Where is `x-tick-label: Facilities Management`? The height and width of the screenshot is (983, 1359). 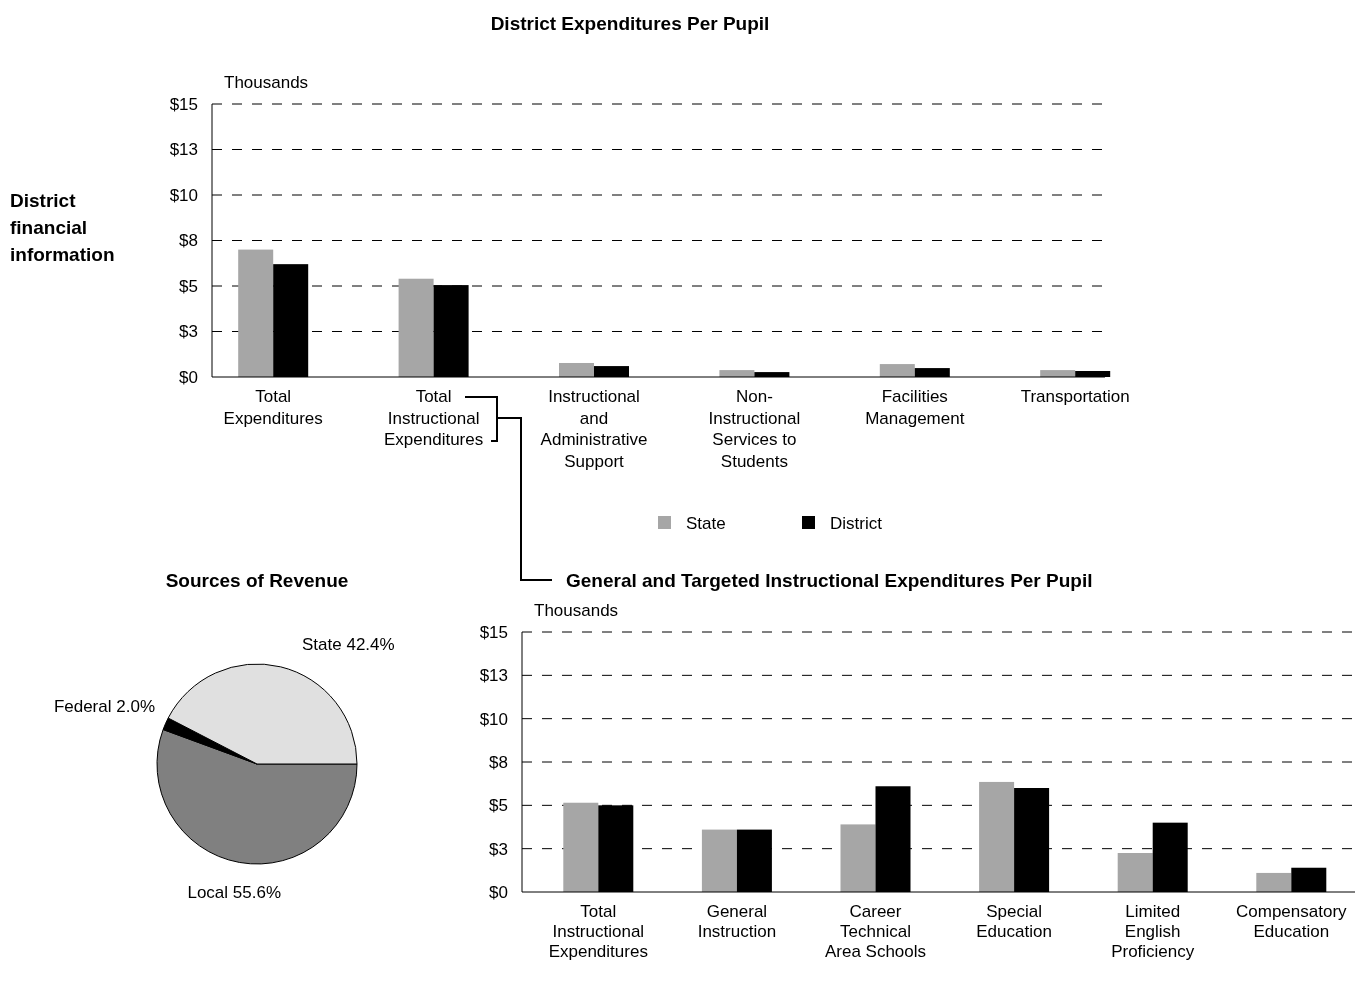
x-tick-label: Facilities Management is located at coordinates (915, 407).